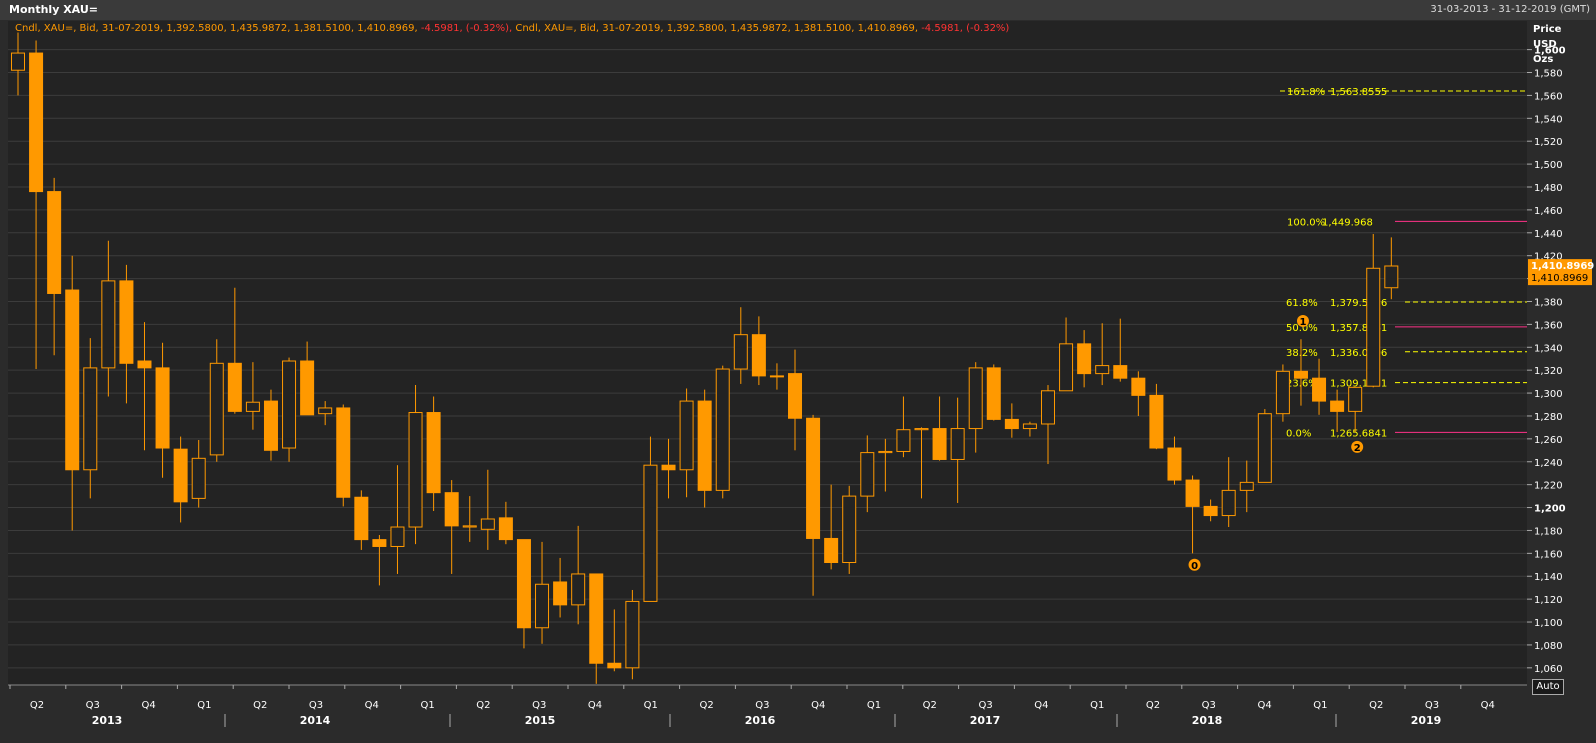 This screenshot has width=1596, height=743. Describe the element at coordinates (1306, 222) in the screenshot. I see `fib-percent-label: 100.0%` at that location.